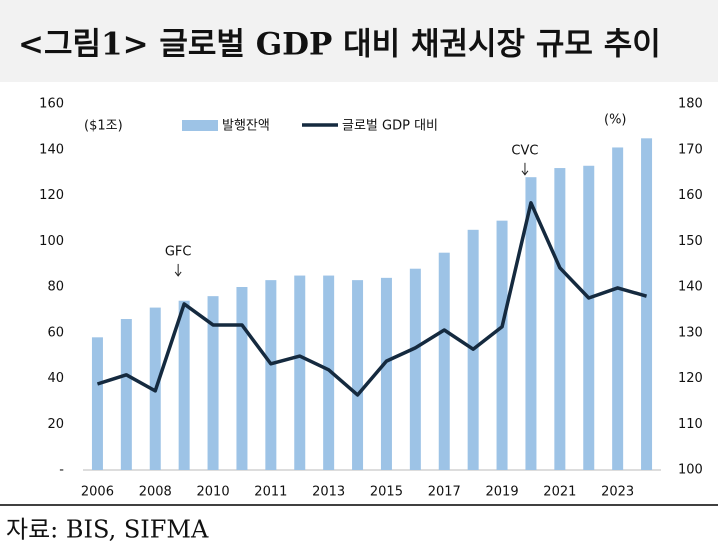 The image size is (718, 558). Describe the element at coordinates (270, 492) in the screenshot. I see `x-tick-label: 2011` at that location.